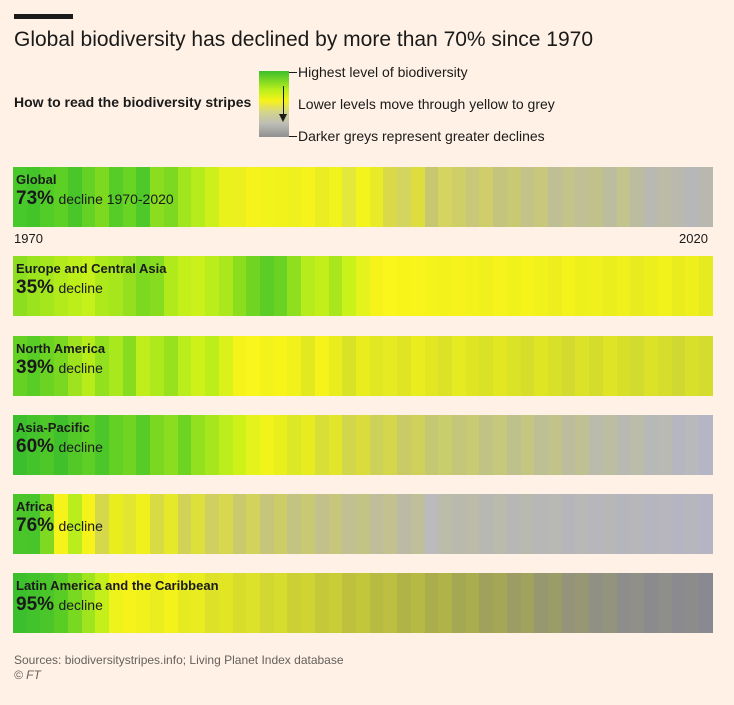 The image size is (734, 705). I want to click on stripe-panel: Africa 76% decline, so click(363, 524).